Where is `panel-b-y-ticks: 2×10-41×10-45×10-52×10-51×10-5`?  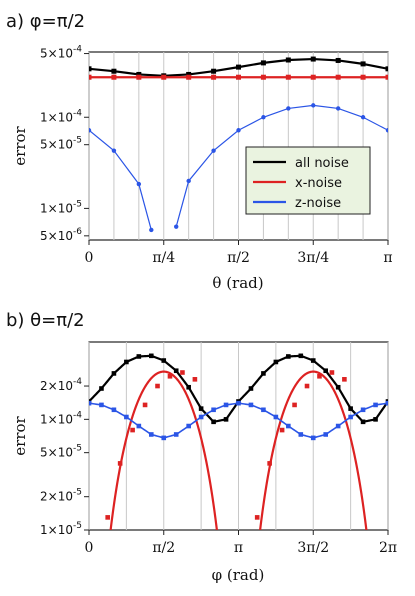
panel-b-y-ticks: 2×10-41×10-45×10-52×10-51×10-5 is located at coordinates (64, 457).